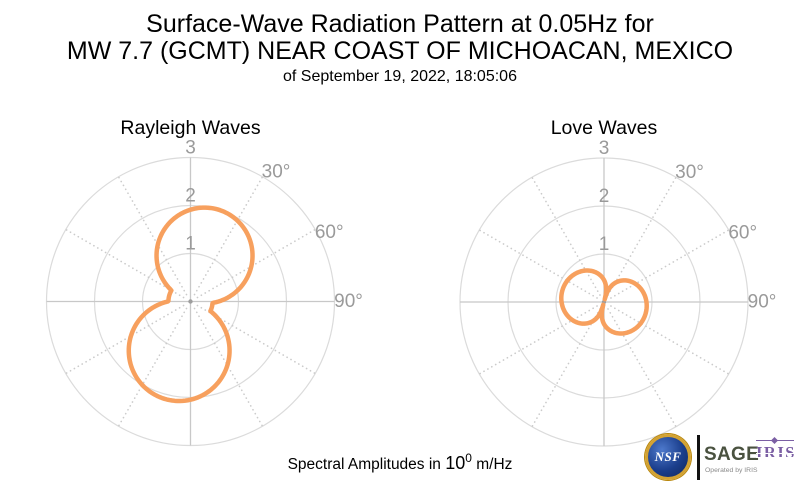 The image size is (800, 493). Describe the element at coordinates (400, 76) in the screenshot. I see `figure-subtitle: of September 19, 2022, 18:05:06` at that location.